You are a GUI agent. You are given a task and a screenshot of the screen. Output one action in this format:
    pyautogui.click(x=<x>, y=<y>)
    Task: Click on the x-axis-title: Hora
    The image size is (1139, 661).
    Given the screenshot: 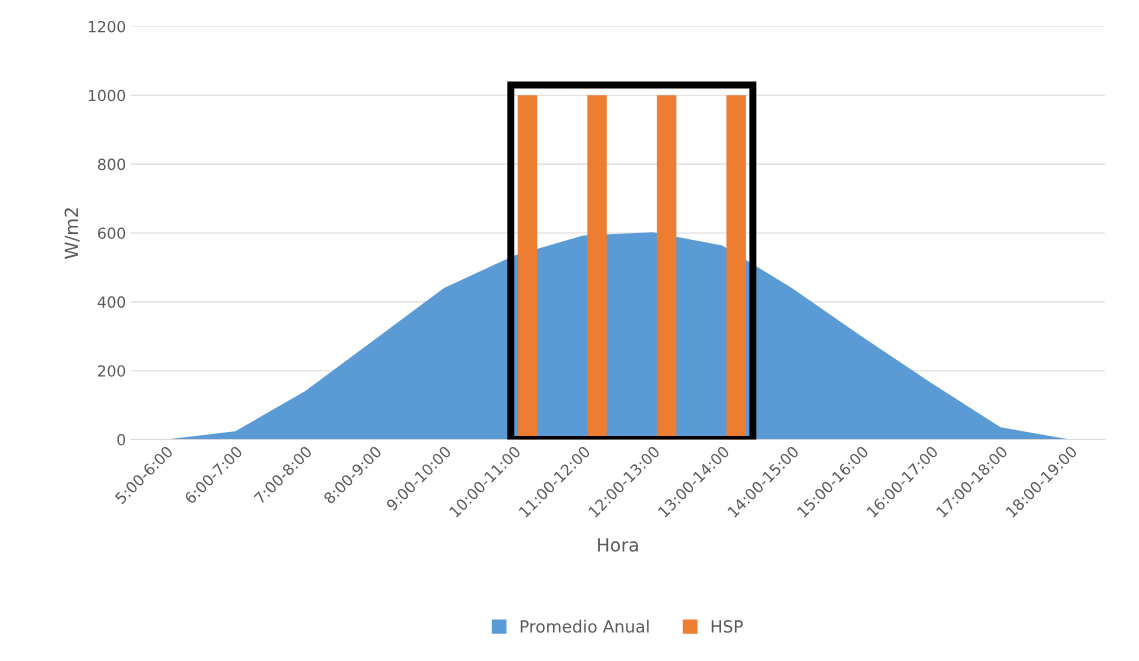 What is the action you would take?
    pyautogui.click(x=618, y=545)
    